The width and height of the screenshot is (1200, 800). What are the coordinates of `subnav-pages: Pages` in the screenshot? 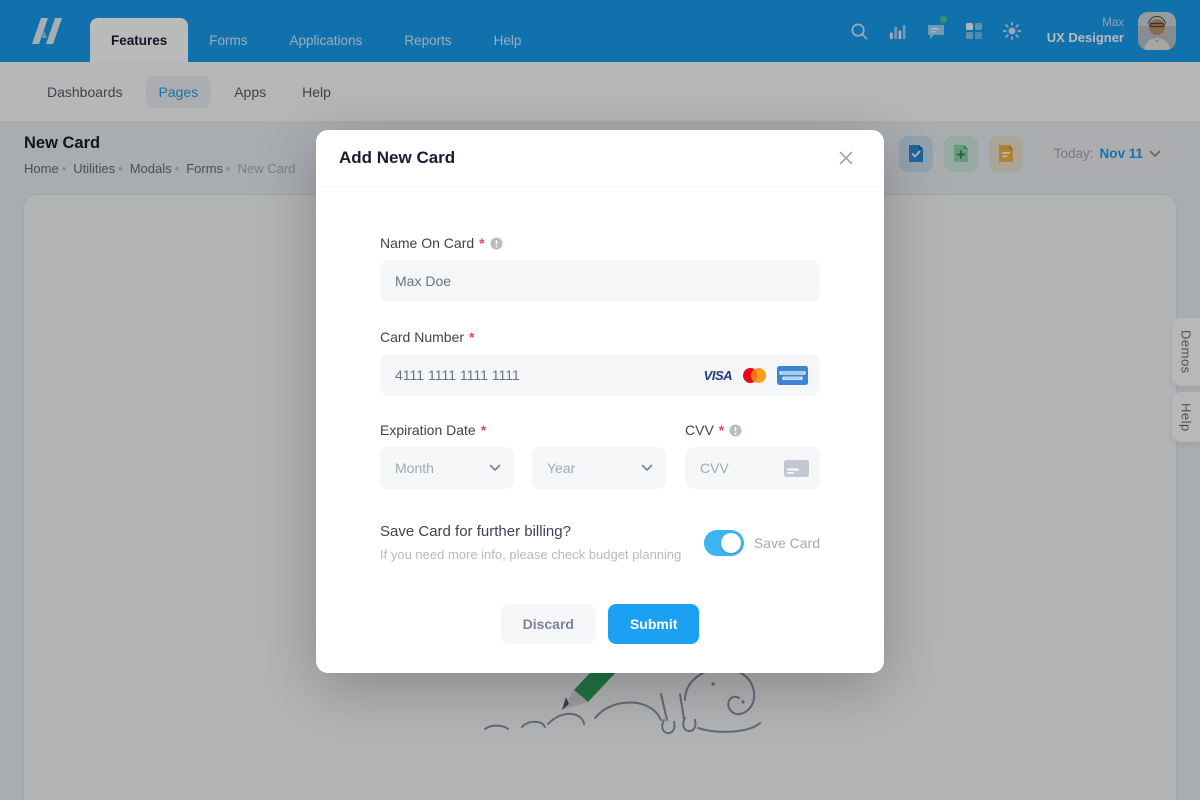 It's located at (178, 91).